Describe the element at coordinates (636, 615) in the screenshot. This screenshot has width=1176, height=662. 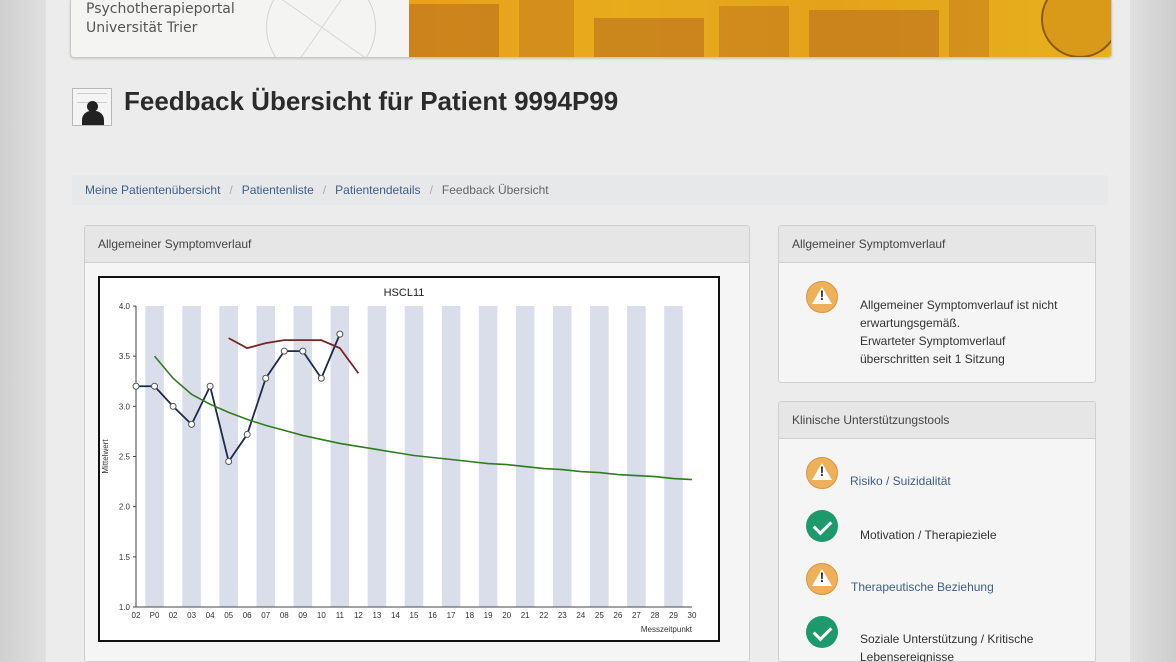
I see `chart-x-tick-label: 27` at that location.